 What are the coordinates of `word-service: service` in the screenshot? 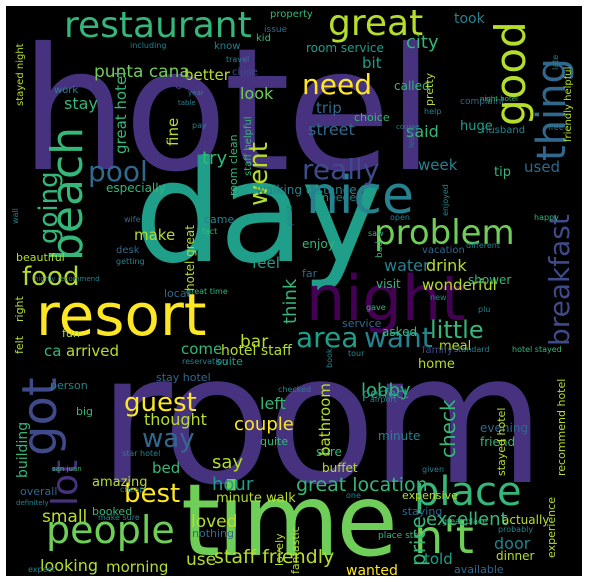 It's located at (362, 323).